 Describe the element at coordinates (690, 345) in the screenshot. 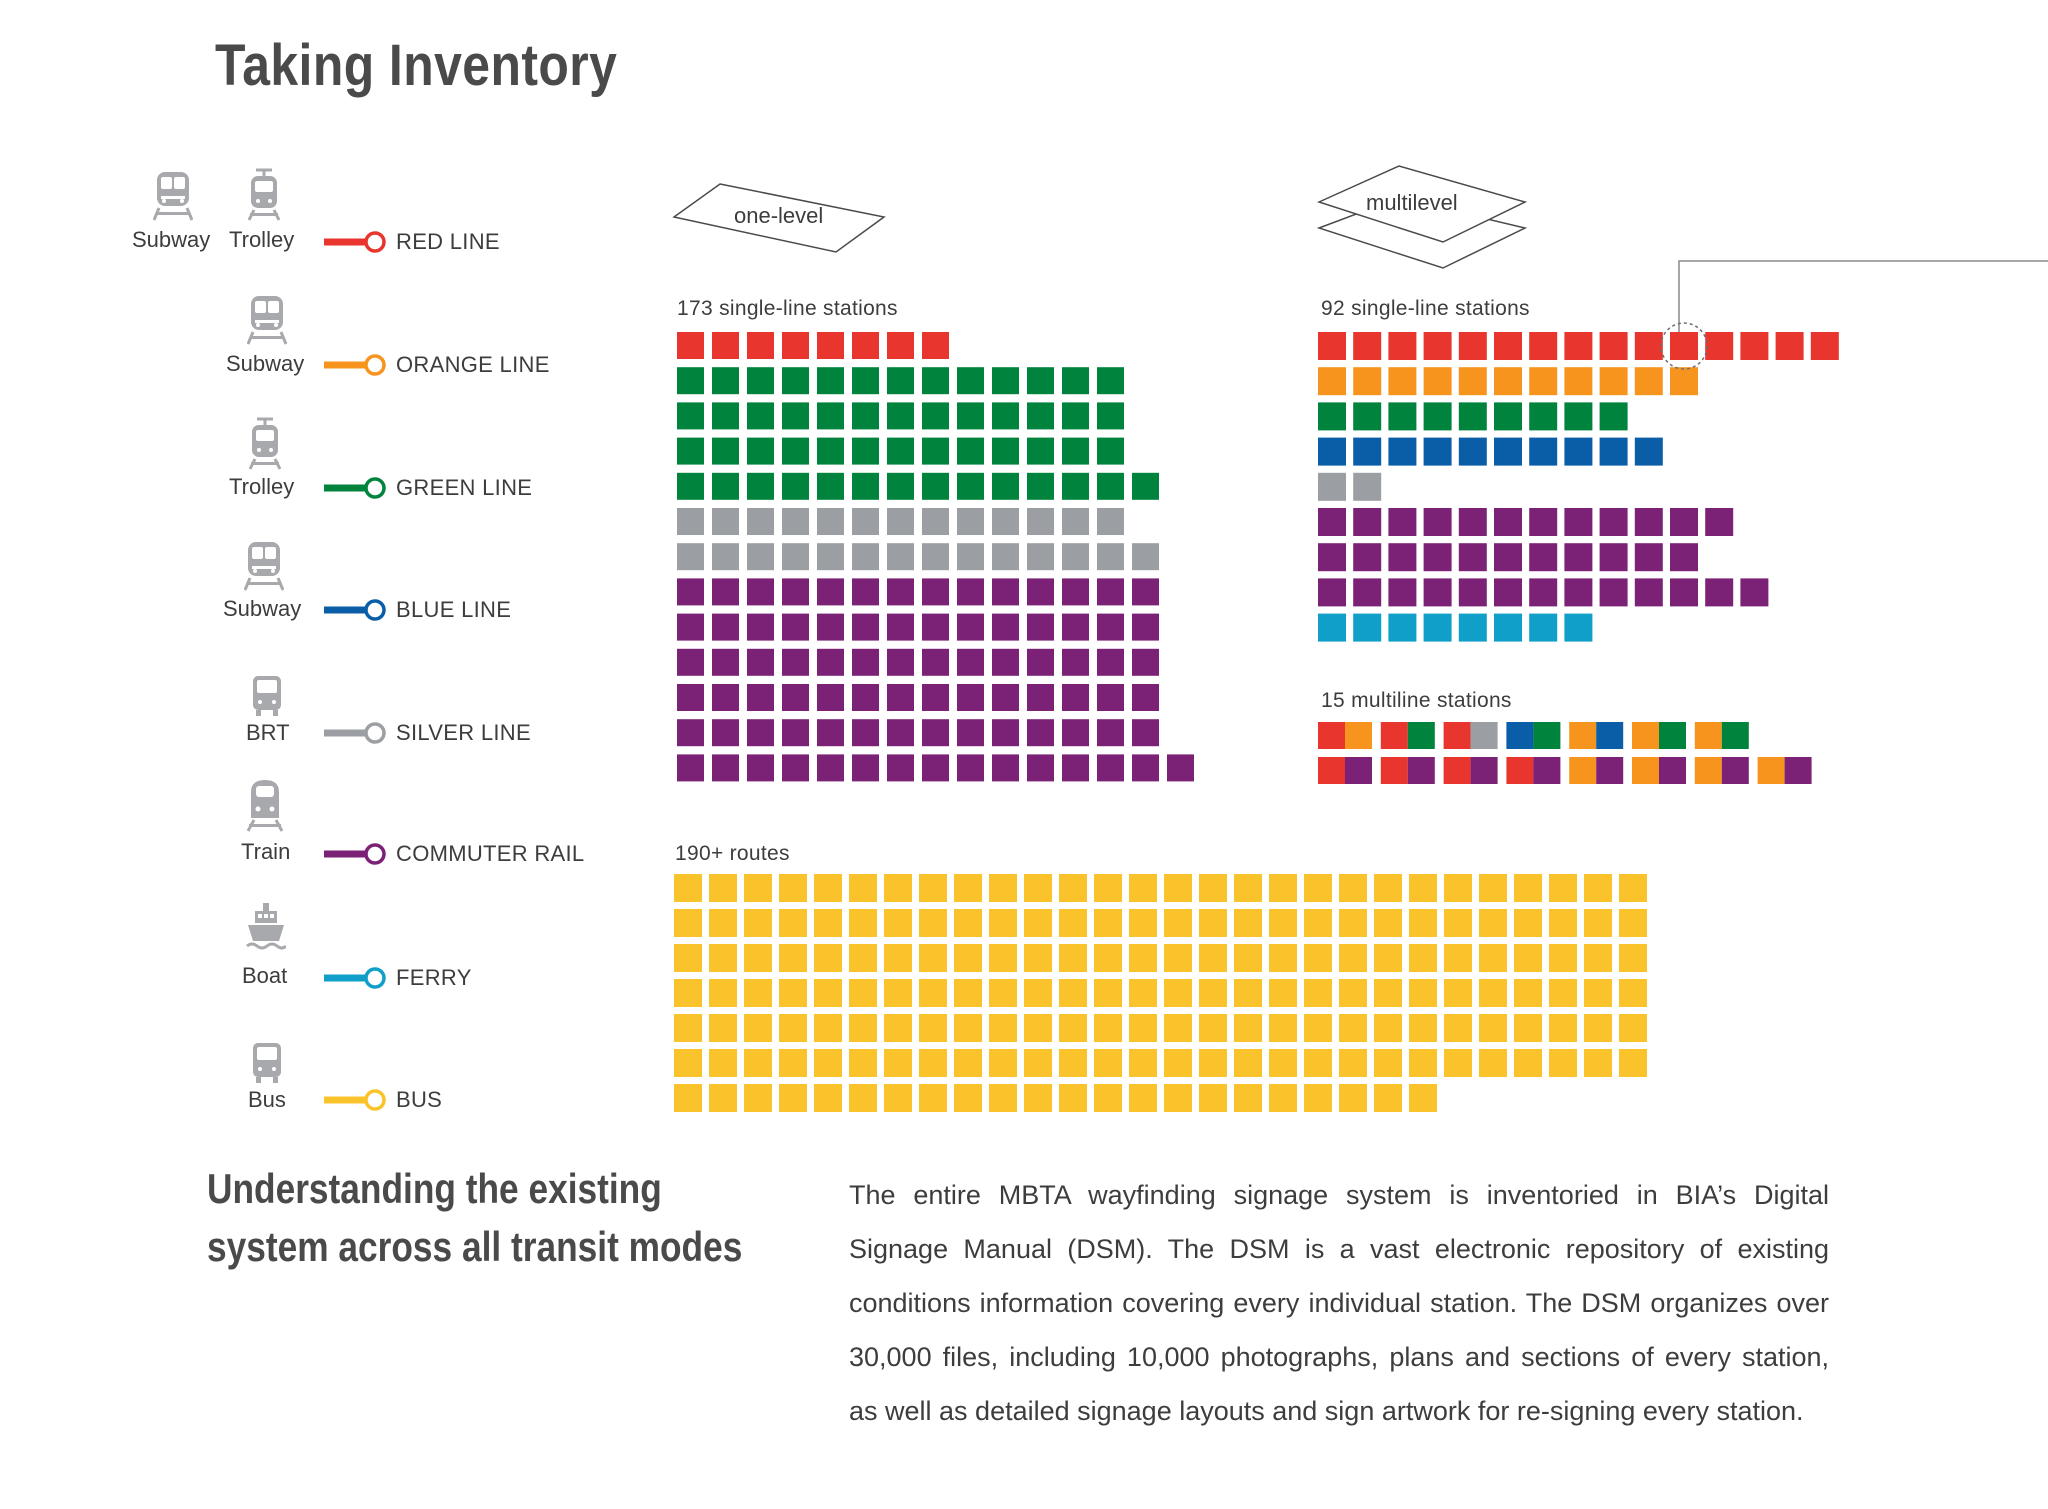

I see `one-level-red-square` at that location.